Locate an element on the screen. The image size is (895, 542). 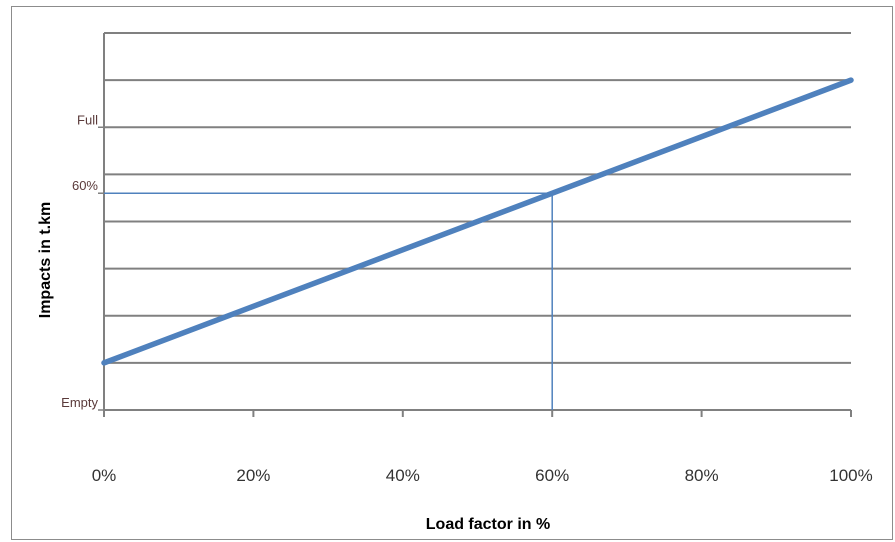
x-tick-label-1: 20% is located at coordinates (253, 475).